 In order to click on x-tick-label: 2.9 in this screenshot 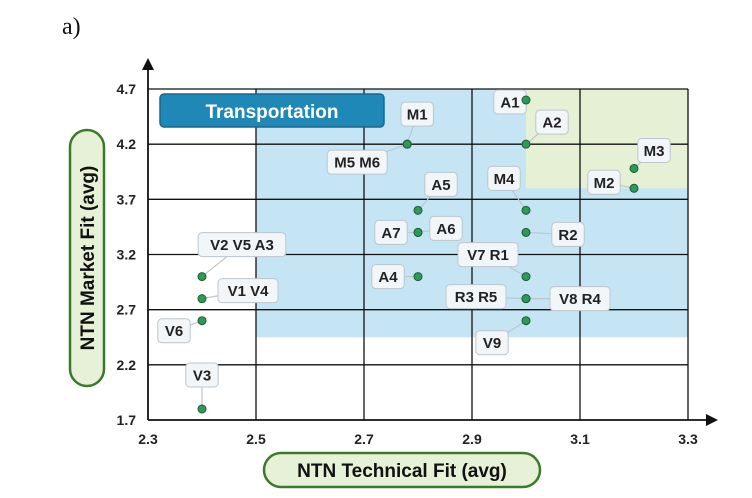, I will do `click(472, 439)`.